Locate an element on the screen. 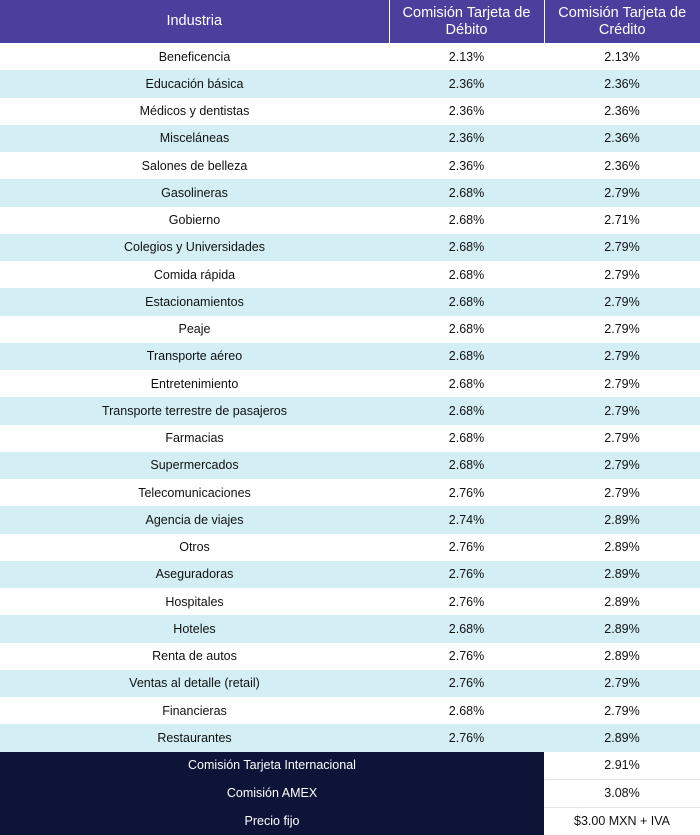 This screenshot has width=700, height=835. table-row: Beneficencia 2.13% 2.13% is located at coordinates (350, 57).